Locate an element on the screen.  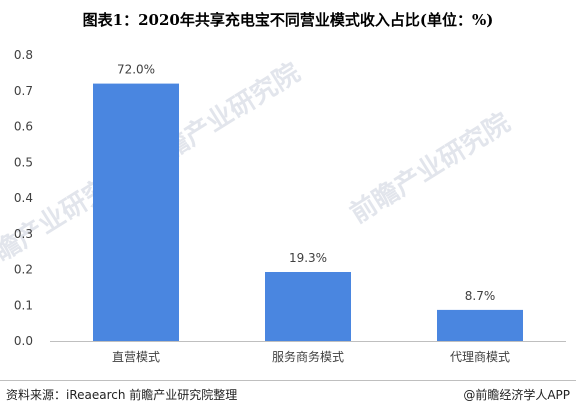
y-tick-label: 0.1 is located at coordinates (23, 305).